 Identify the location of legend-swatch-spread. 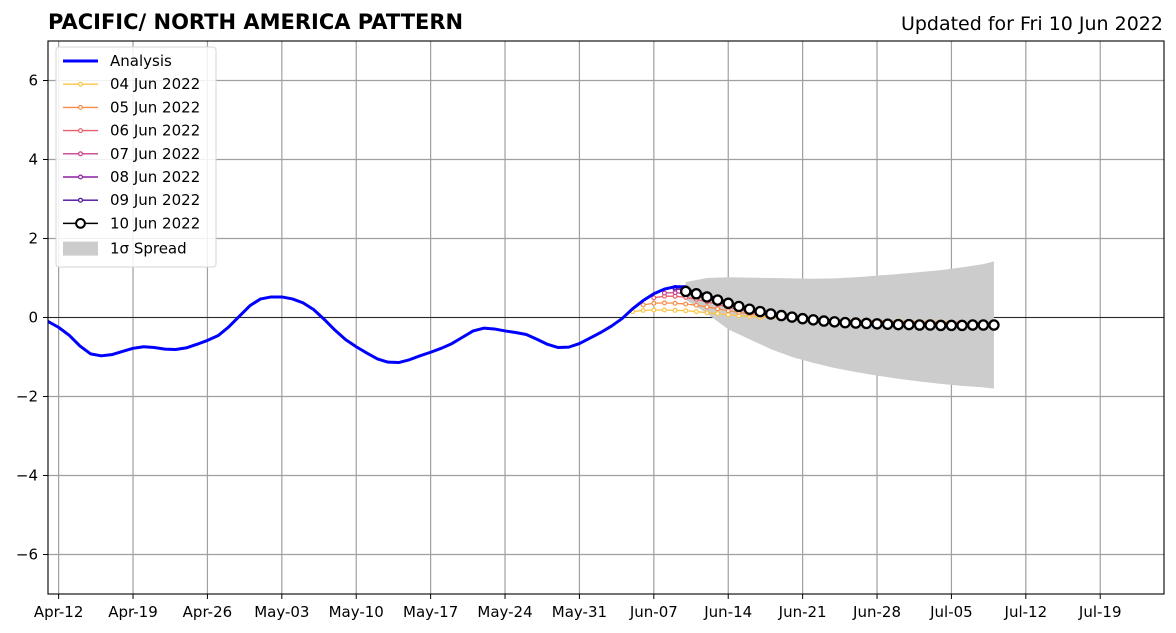
(80, 248).